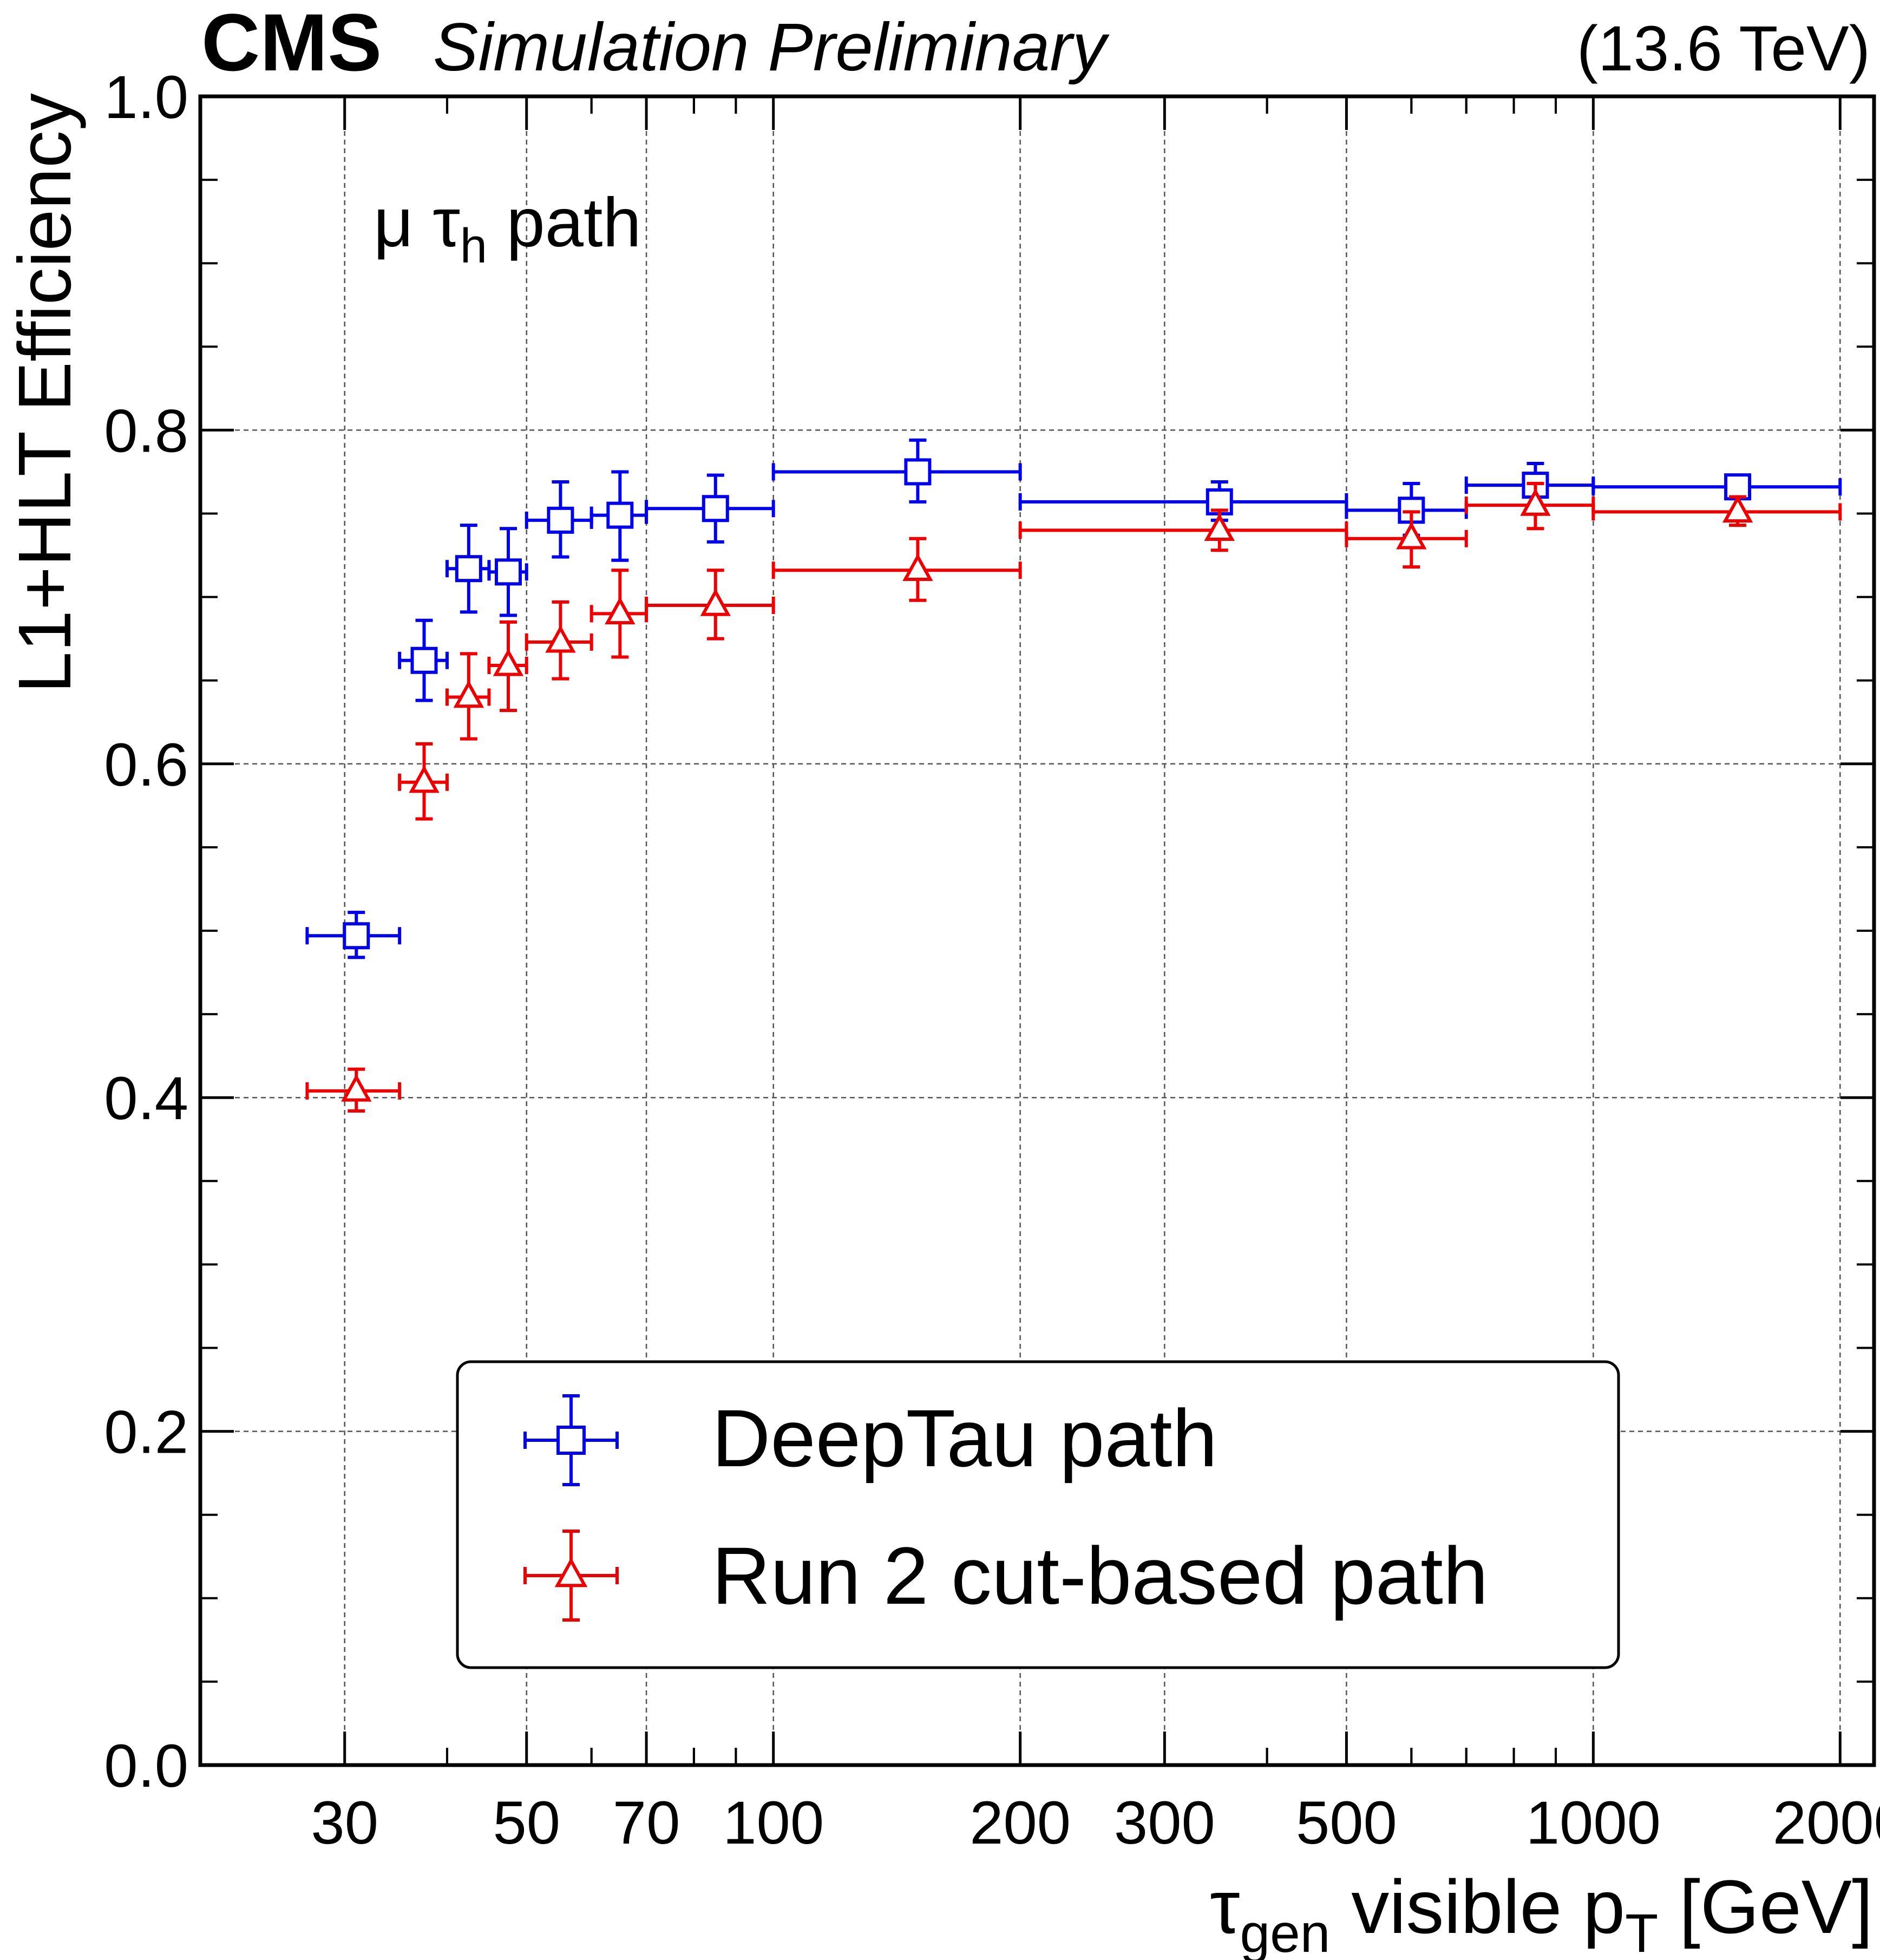  I want to click on x-tick-label: 500, so click(1346, 1823).